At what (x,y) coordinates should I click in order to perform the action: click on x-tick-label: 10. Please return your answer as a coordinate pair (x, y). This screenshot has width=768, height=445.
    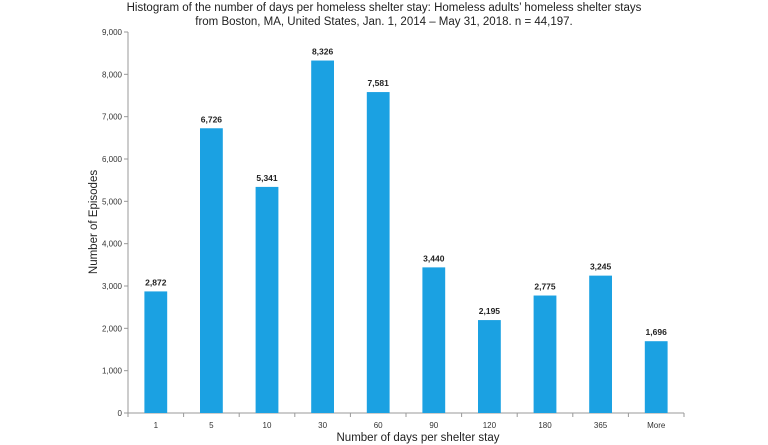
    Looking at the image, I should click on (267, 425).